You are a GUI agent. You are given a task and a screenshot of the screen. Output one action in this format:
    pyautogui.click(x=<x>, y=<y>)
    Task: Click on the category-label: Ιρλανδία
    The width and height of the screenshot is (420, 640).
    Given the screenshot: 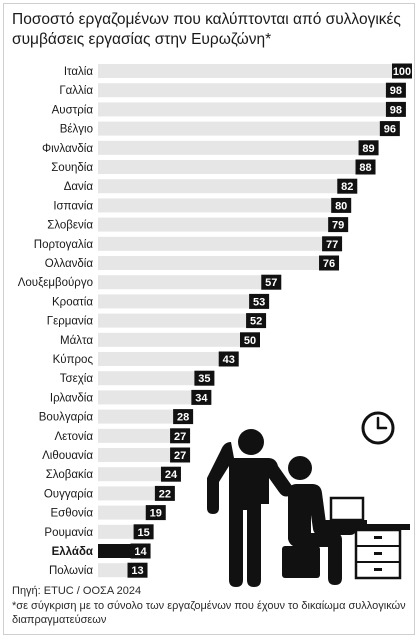 What is the action you would take?
    pyautogui.click(x=71, y=398)
    